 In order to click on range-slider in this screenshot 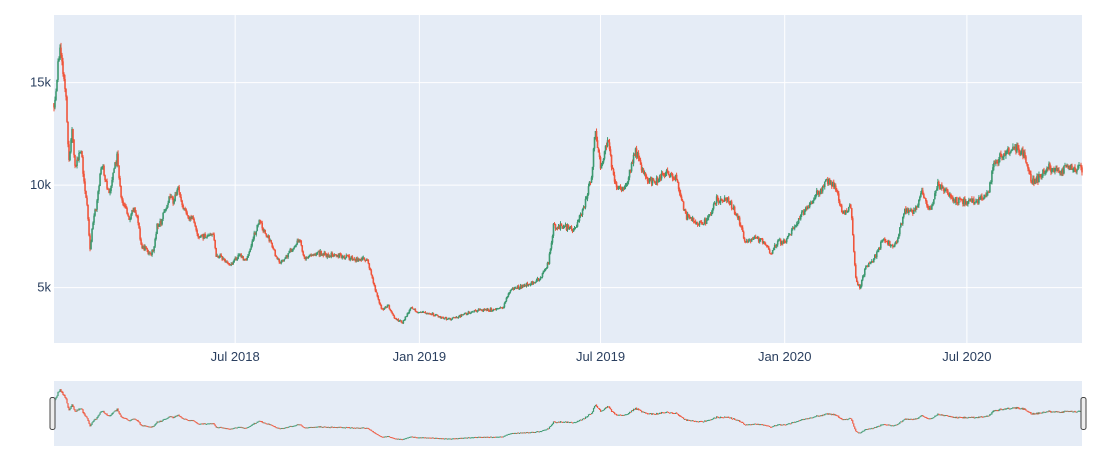, I will do `click(568, 413)`.